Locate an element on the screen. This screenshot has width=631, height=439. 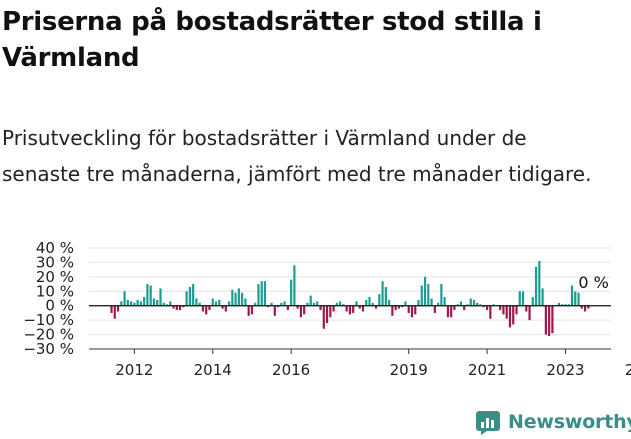
newsworthy-brand: Newsworthy is located at coordinates (553, 422).